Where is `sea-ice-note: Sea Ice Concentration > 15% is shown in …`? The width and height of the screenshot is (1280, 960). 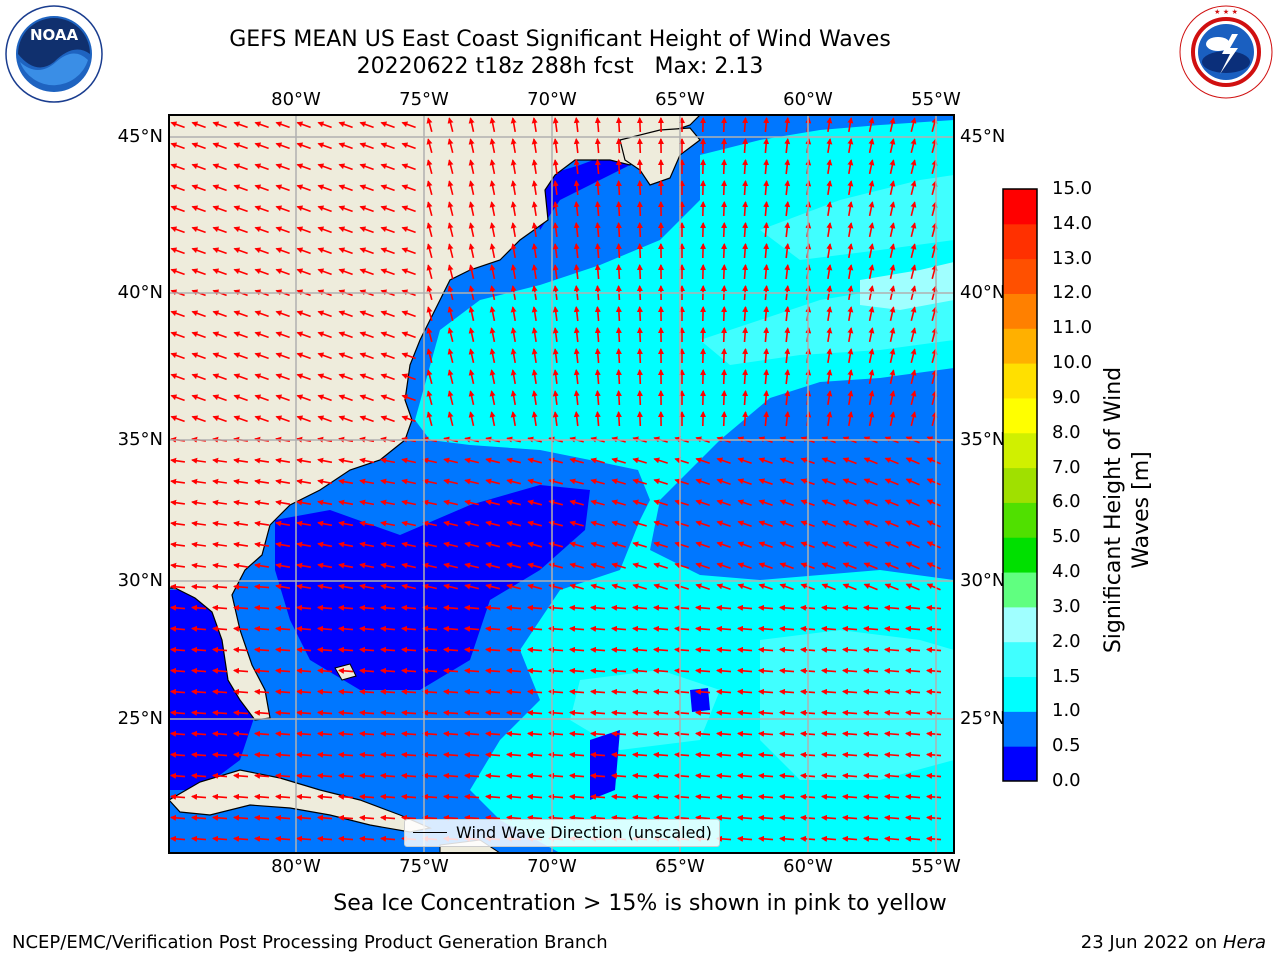 sea-ice-note: Sea Ice Concentration > 15% is shown in … is located at coordinates (640, 903).